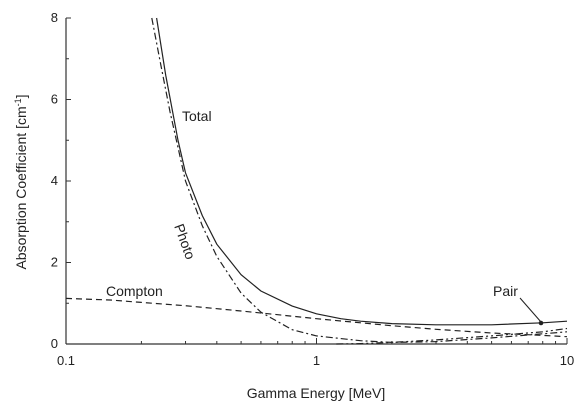  What do you see at coordinates (316, 393) in the screenshot?
I see `x-axis-title: Gamma Energy [MeV]` at bounding box center [316, 393].